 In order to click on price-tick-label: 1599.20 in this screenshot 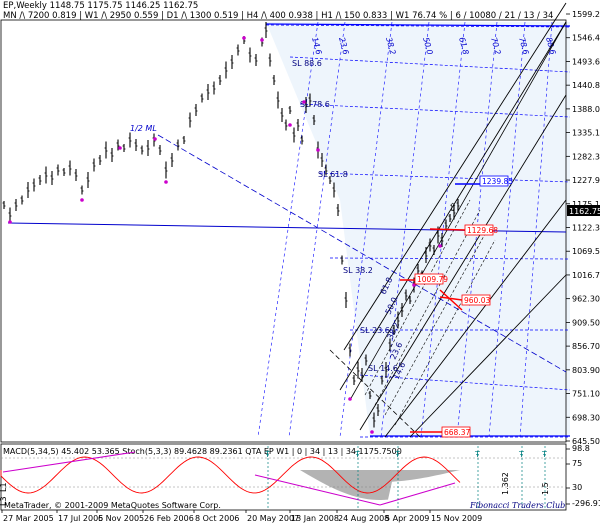, I will do `click(586, 14)`.